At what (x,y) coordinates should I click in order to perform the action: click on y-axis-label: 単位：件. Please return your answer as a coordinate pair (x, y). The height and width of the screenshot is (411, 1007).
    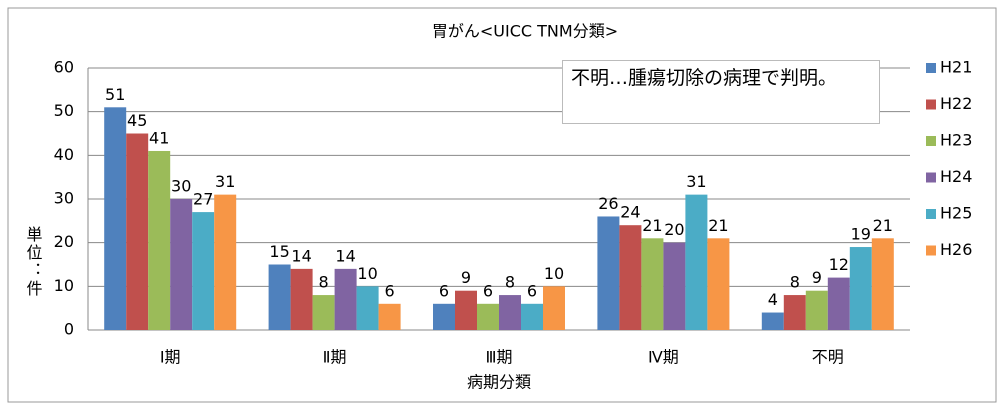
    Looking at the image, I should click on (33, 262).